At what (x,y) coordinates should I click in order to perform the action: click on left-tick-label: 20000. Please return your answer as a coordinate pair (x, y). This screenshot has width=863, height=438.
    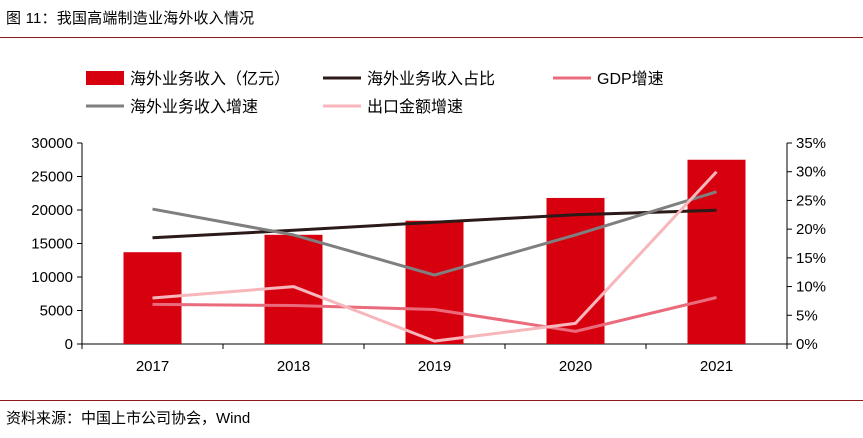
    Looking at the image, I should click on (52, 210).